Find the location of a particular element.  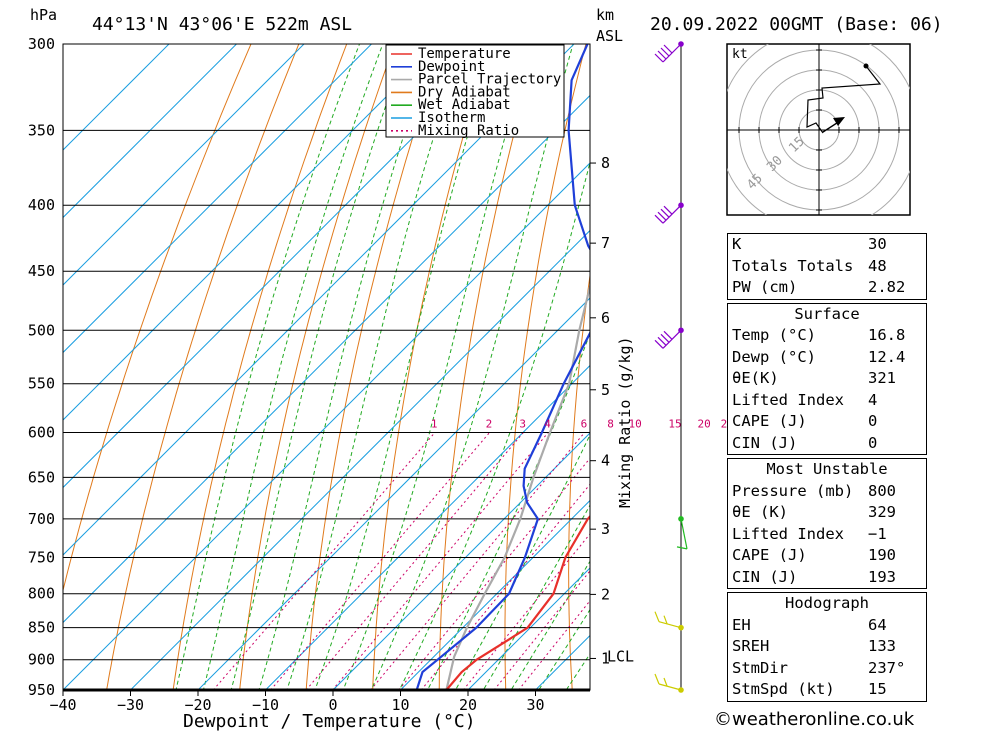

lcl-label: LCL is located at coordinates (620, 657).